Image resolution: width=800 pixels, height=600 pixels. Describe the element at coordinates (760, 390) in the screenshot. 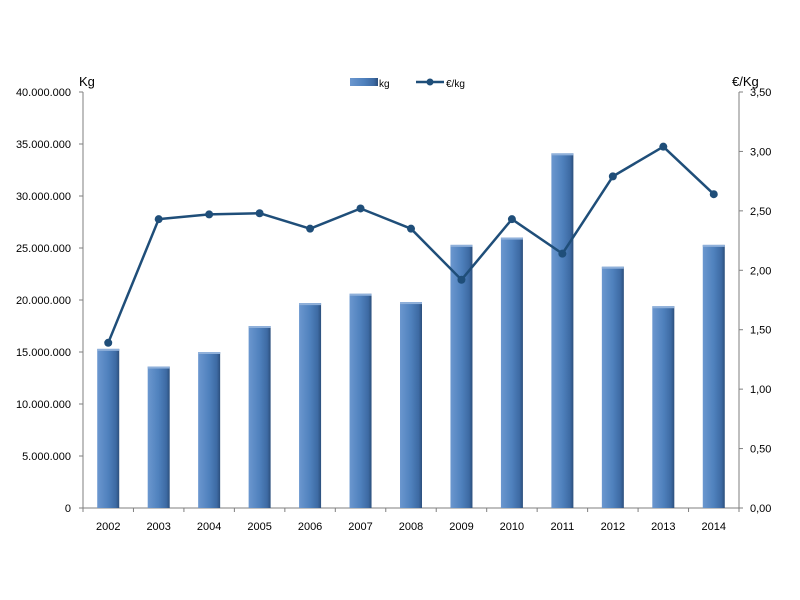

I see `y-right-tick-label: 1,00` at that location.